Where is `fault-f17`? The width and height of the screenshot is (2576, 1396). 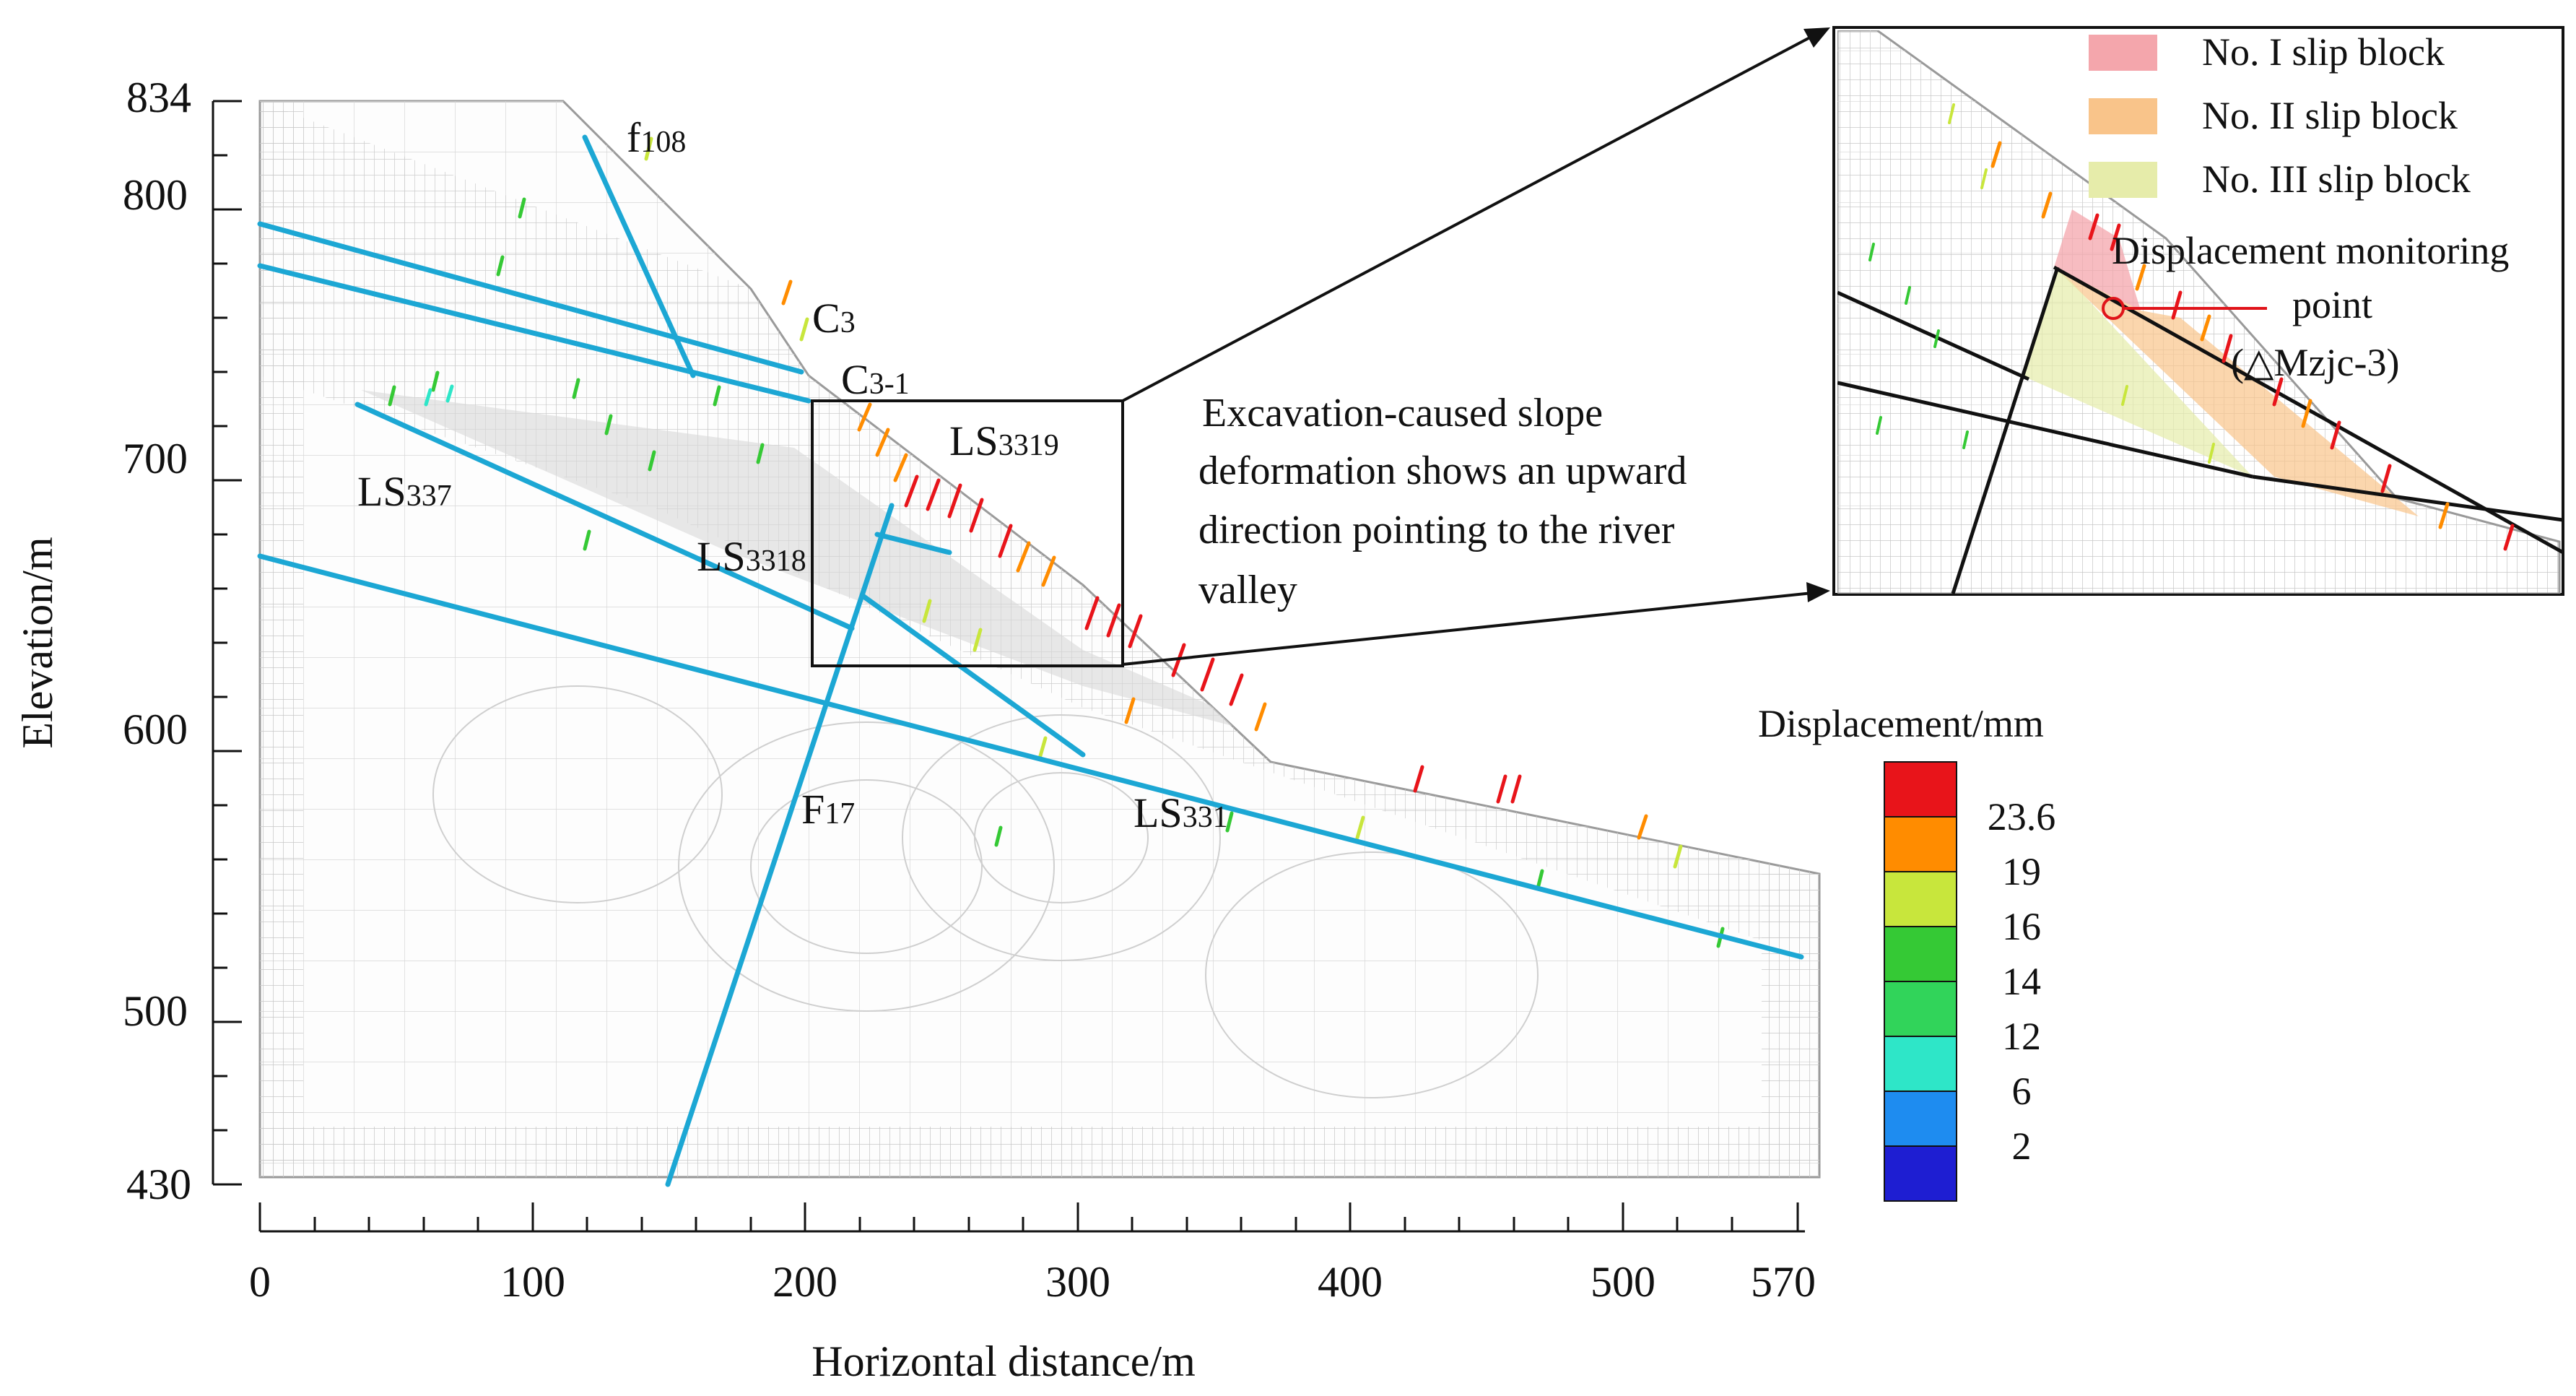
fault-f17 is located at coordinates (780, 845).